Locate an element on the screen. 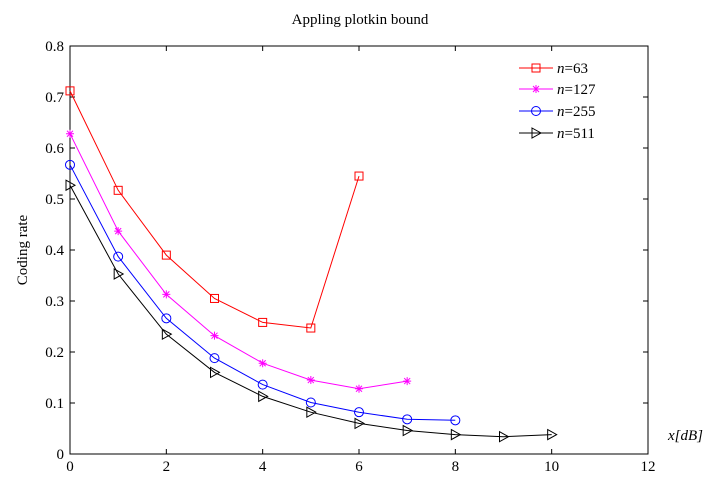 This screenshot has height=484, width=720. x-tick-label: 0 is located at coordinates (70, 467).